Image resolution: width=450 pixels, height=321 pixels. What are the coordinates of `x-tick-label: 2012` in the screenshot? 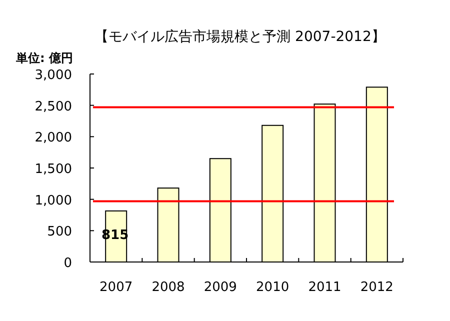 It's located at (377, 287).